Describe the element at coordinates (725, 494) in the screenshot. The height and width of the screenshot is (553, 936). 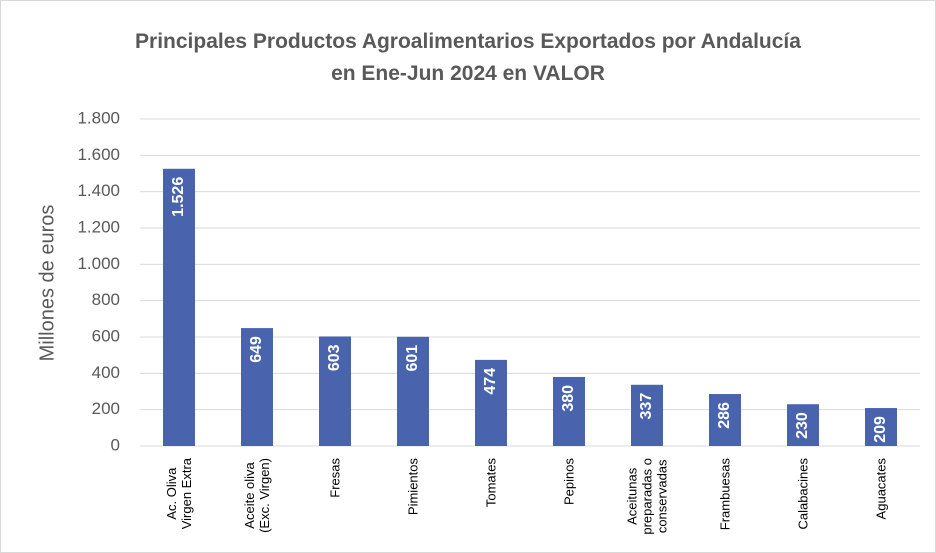
I see `x-tick-label: Frambuesas` at that location.